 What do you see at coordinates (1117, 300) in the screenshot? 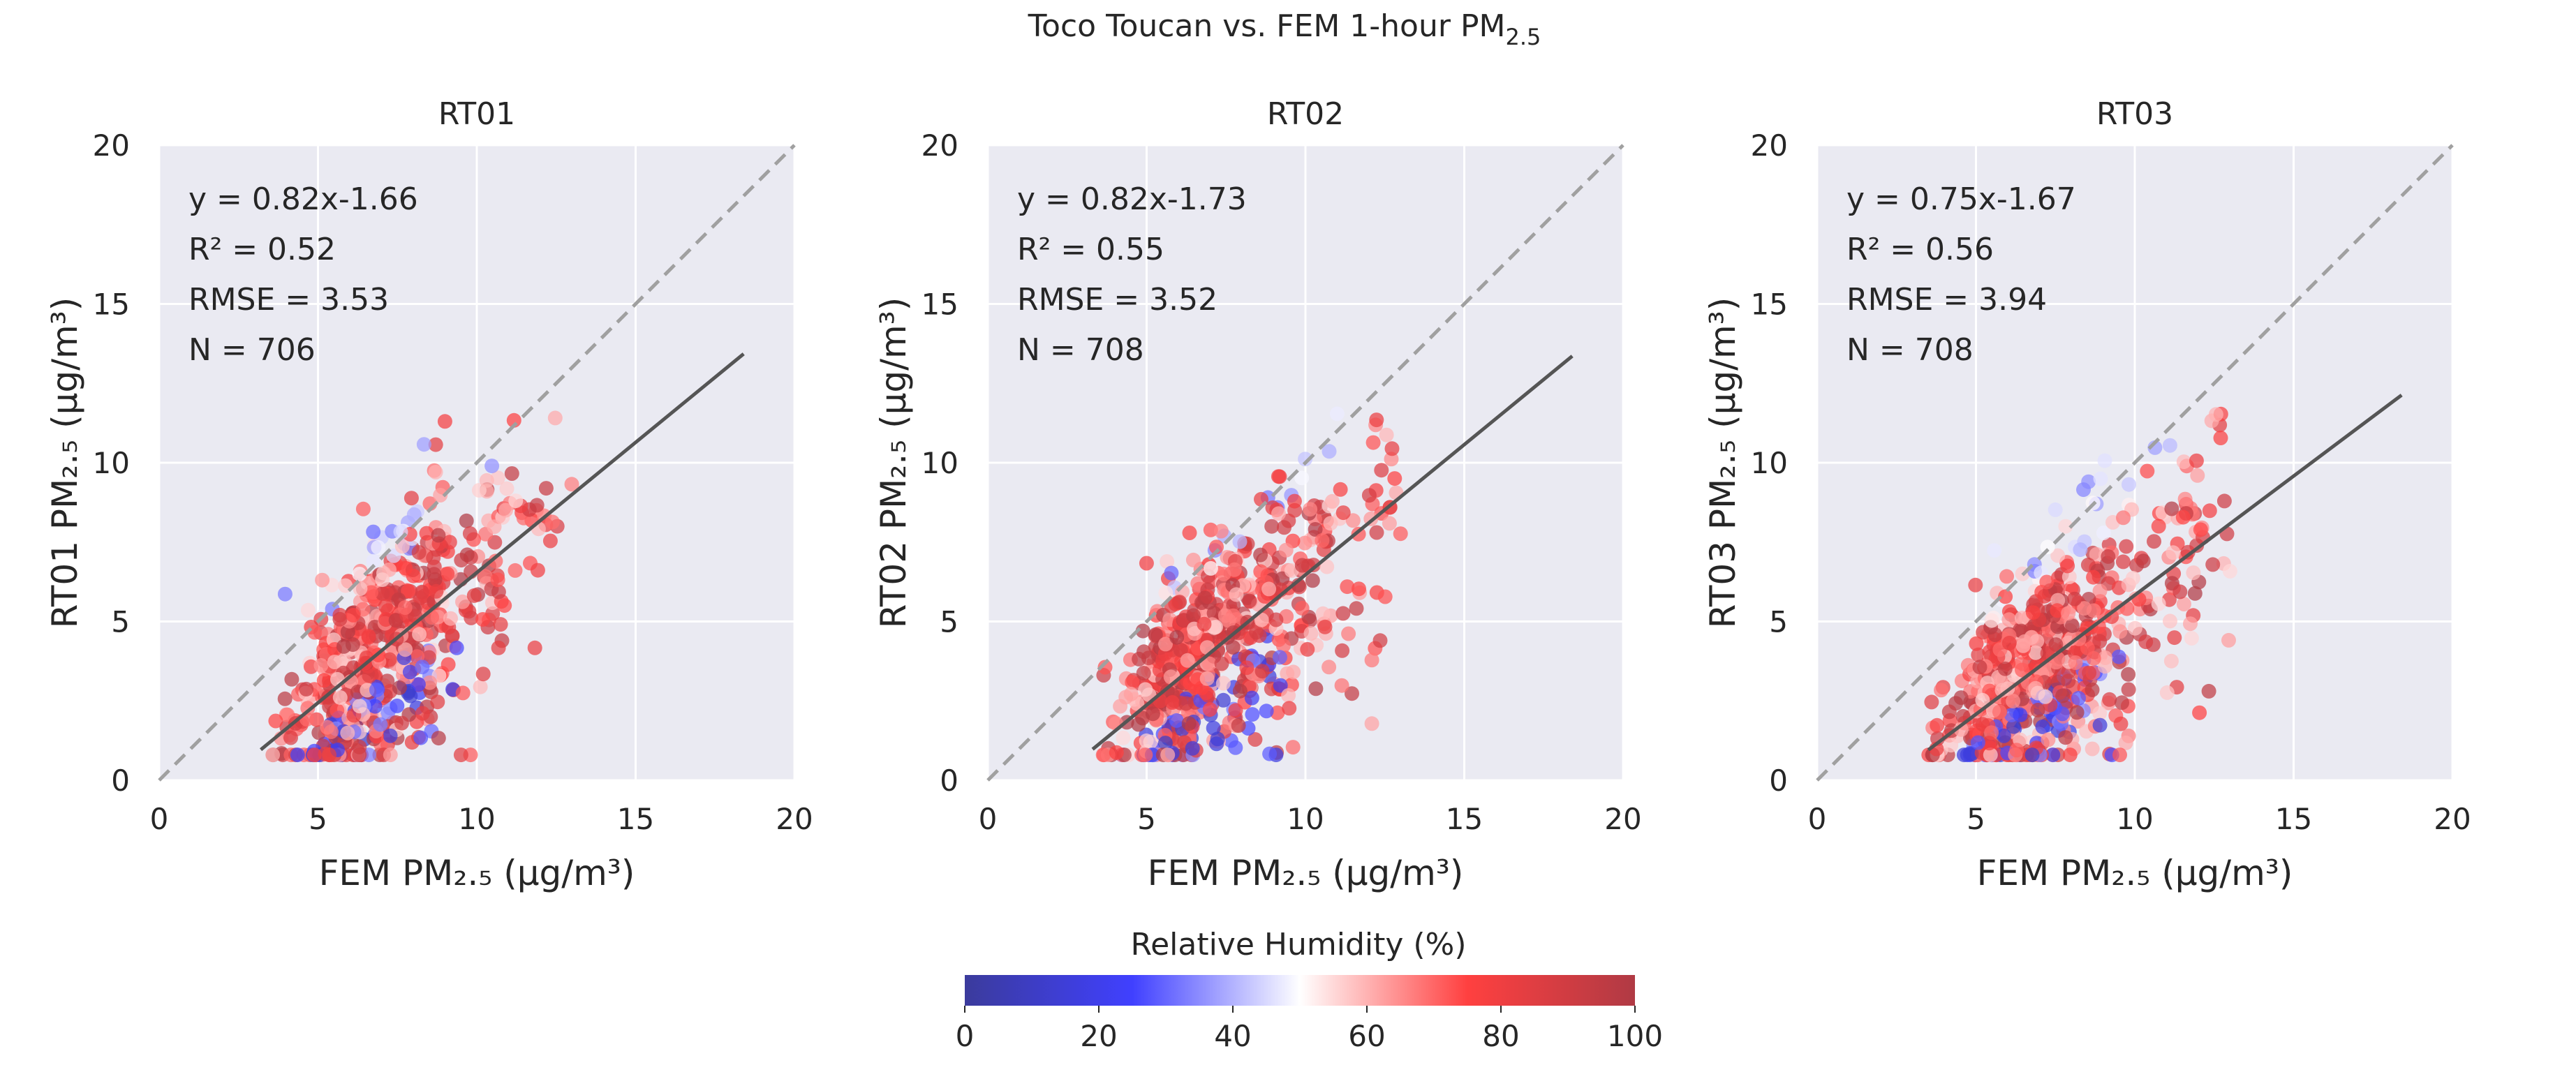
I see `stat-rmse: RMSE = 3.52` at bounding box center [1117, 300].